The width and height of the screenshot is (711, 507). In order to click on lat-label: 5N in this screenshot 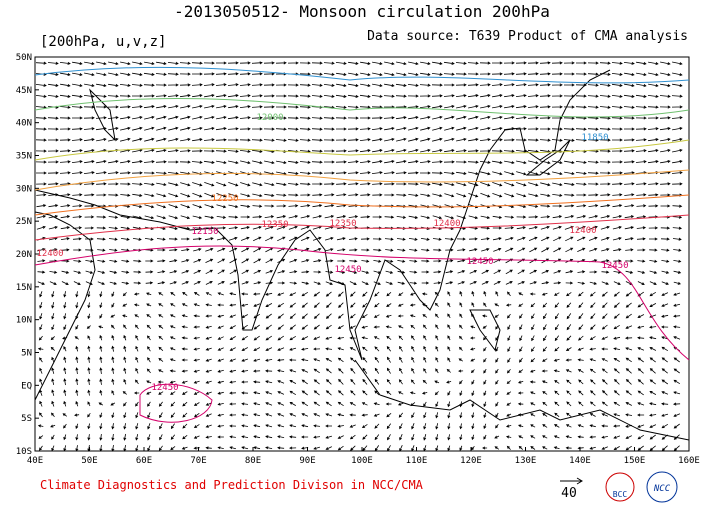, I will do `click(26, 354)`.